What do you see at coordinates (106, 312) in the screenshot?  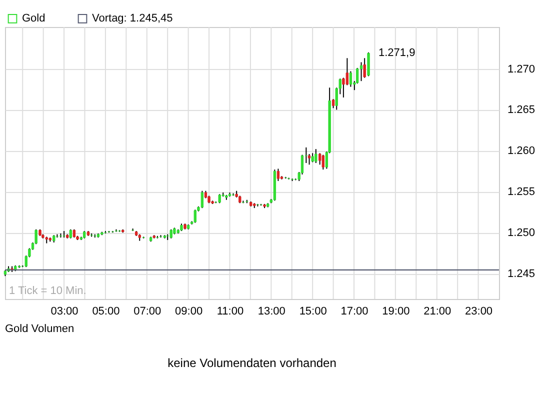 I see `x-tick-label: 05:00` at bounding box center [106, 312].